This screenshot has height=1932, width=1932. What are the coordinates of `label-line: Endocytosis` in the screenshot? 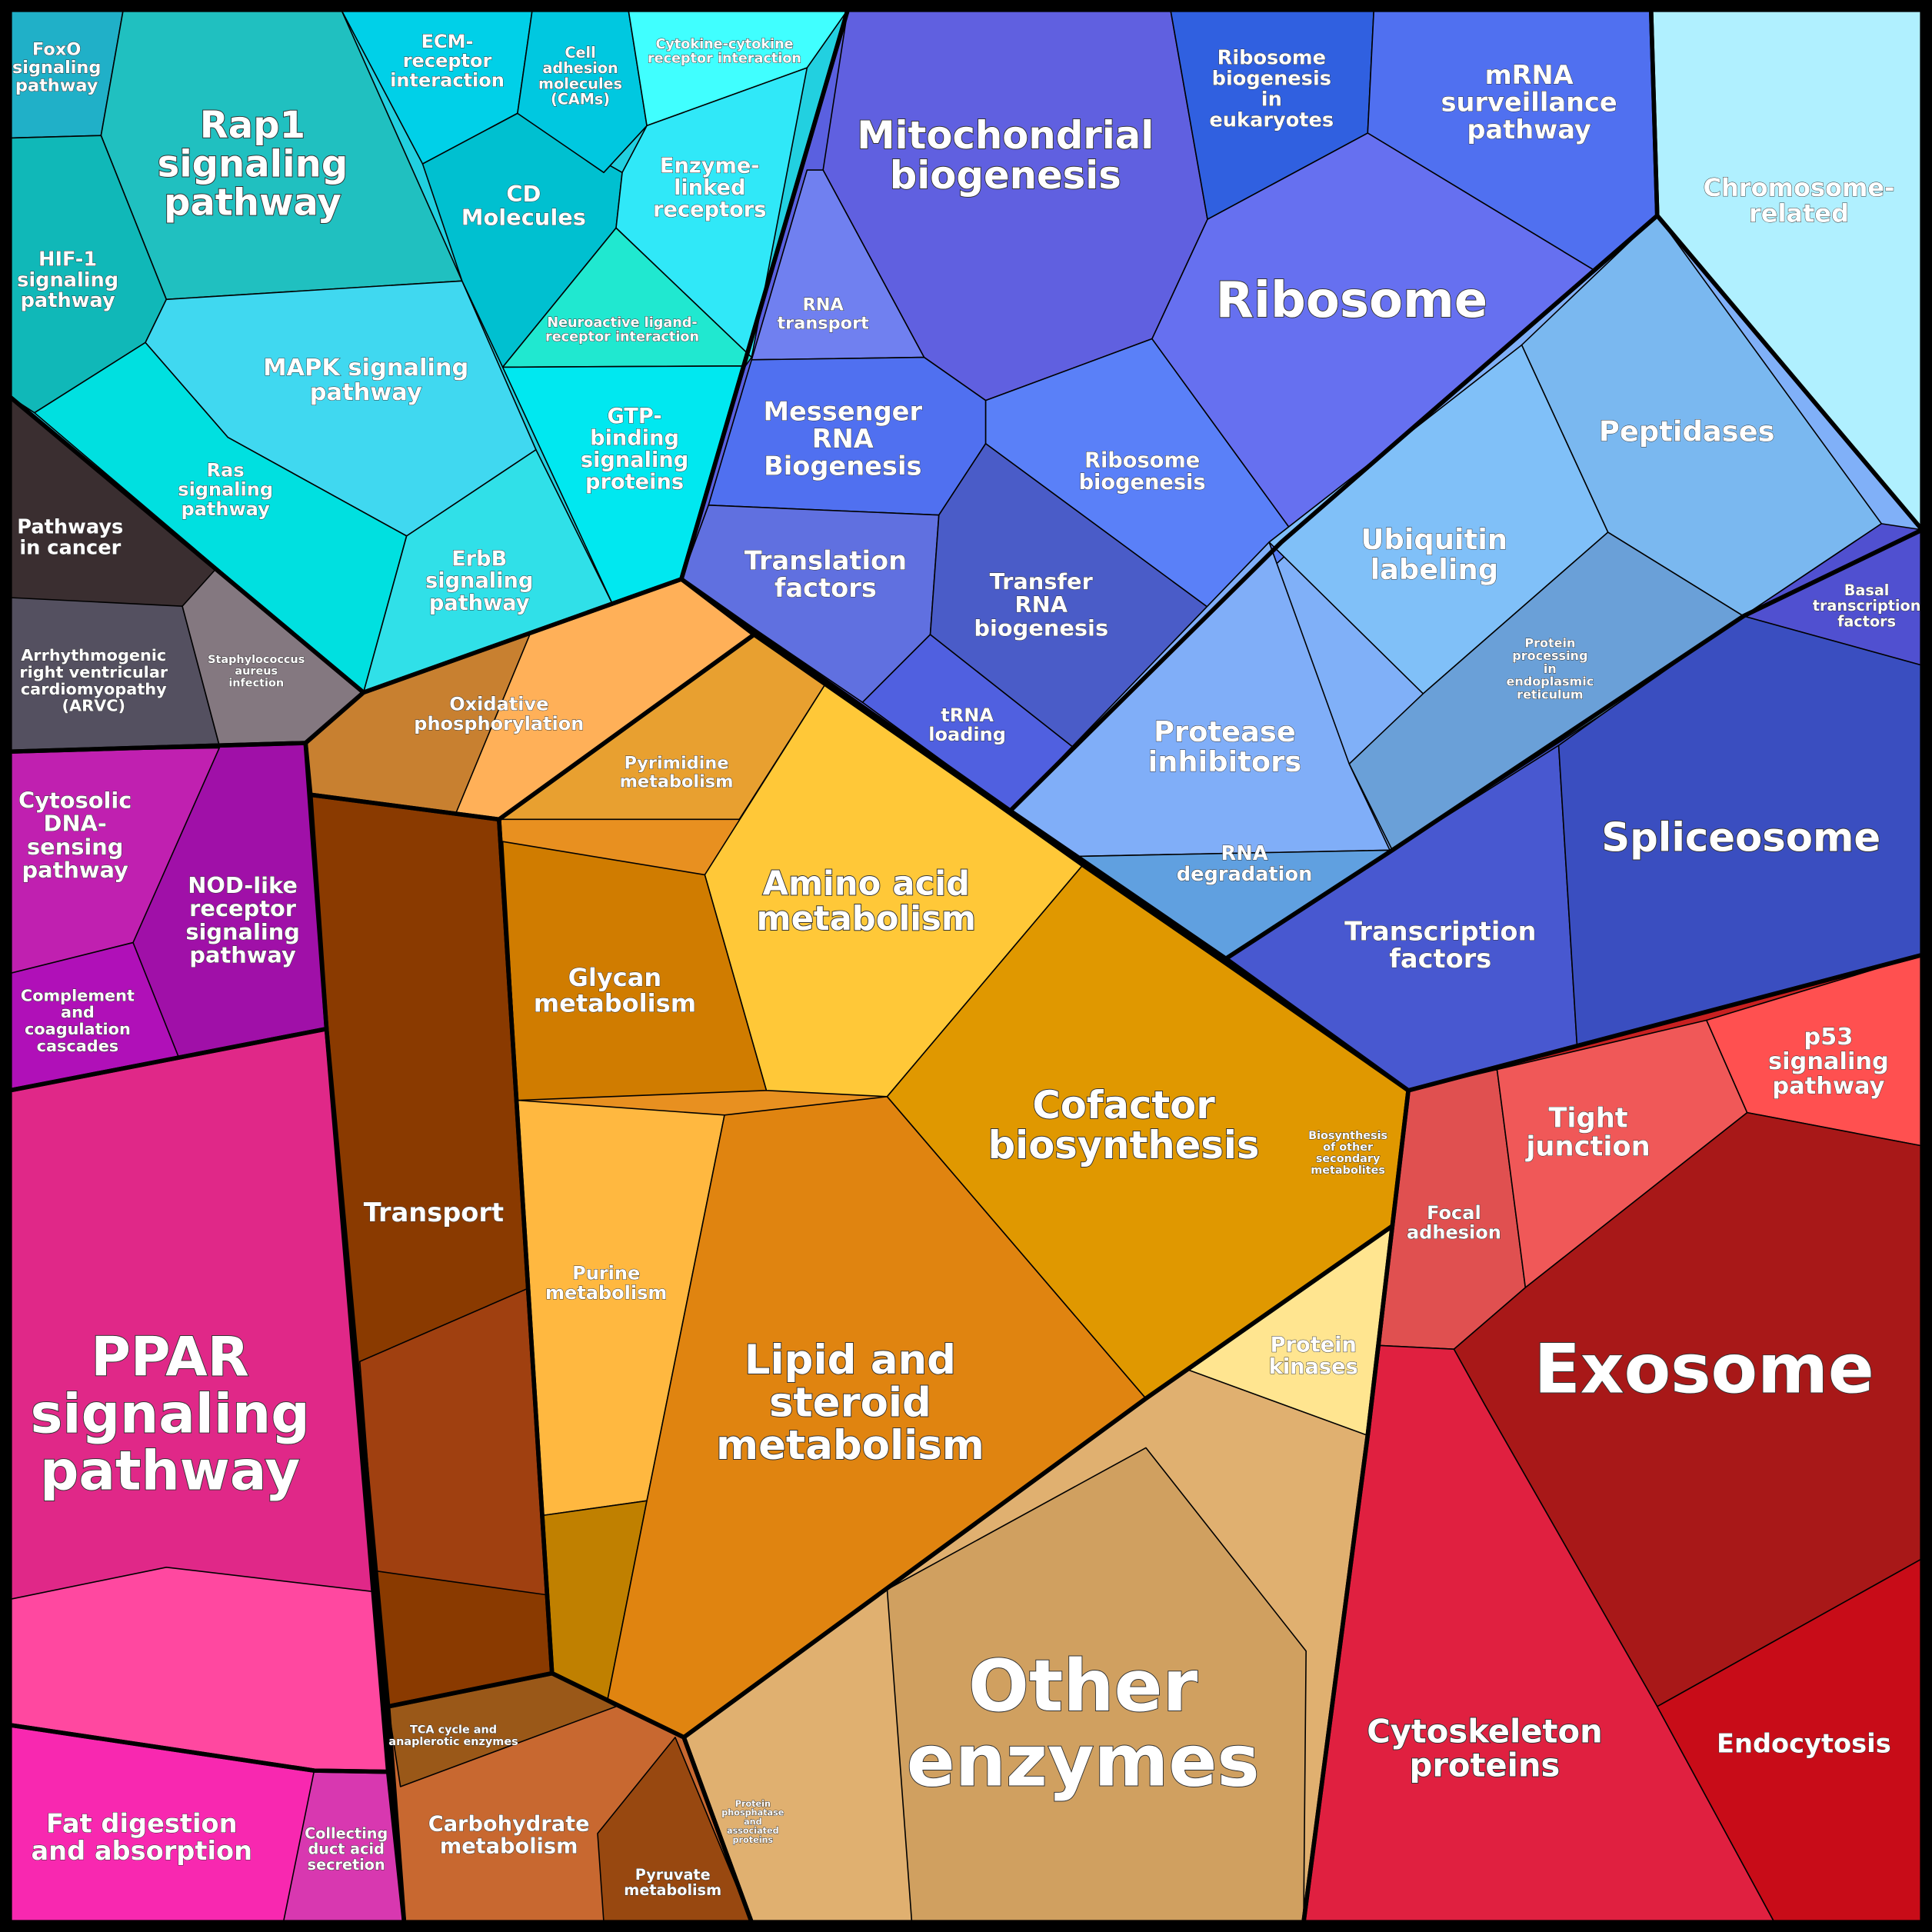 It's located at (1804, 1743).